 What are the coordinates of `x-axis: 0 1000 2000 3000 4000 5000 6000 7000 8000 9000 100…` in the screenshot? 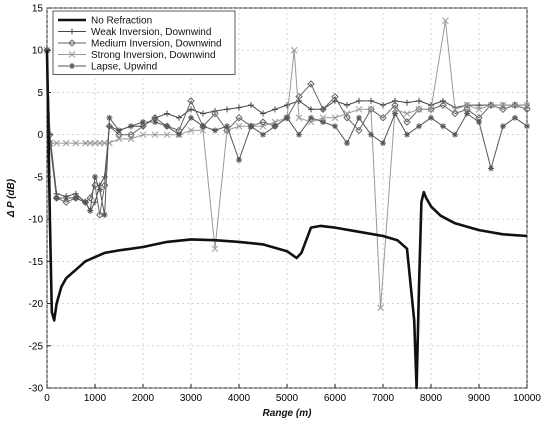 It's located at (292, 394).